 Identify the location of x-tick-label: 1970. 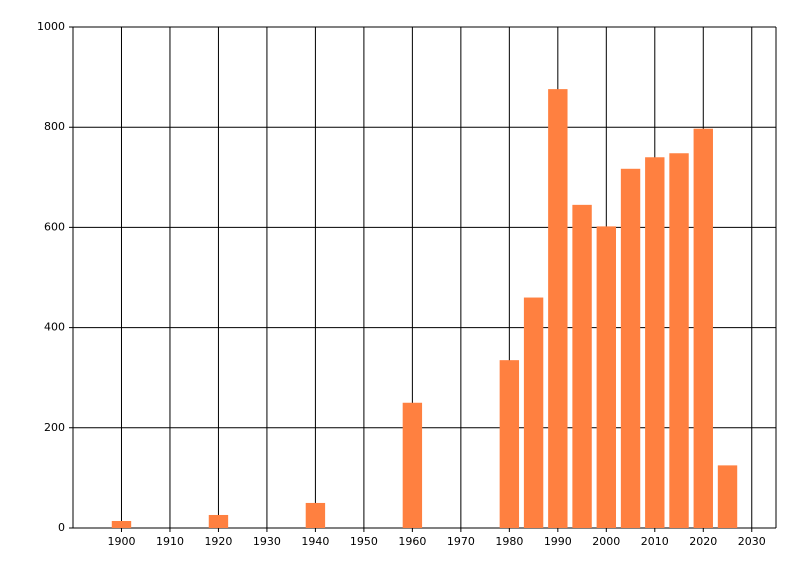
(461, 541).